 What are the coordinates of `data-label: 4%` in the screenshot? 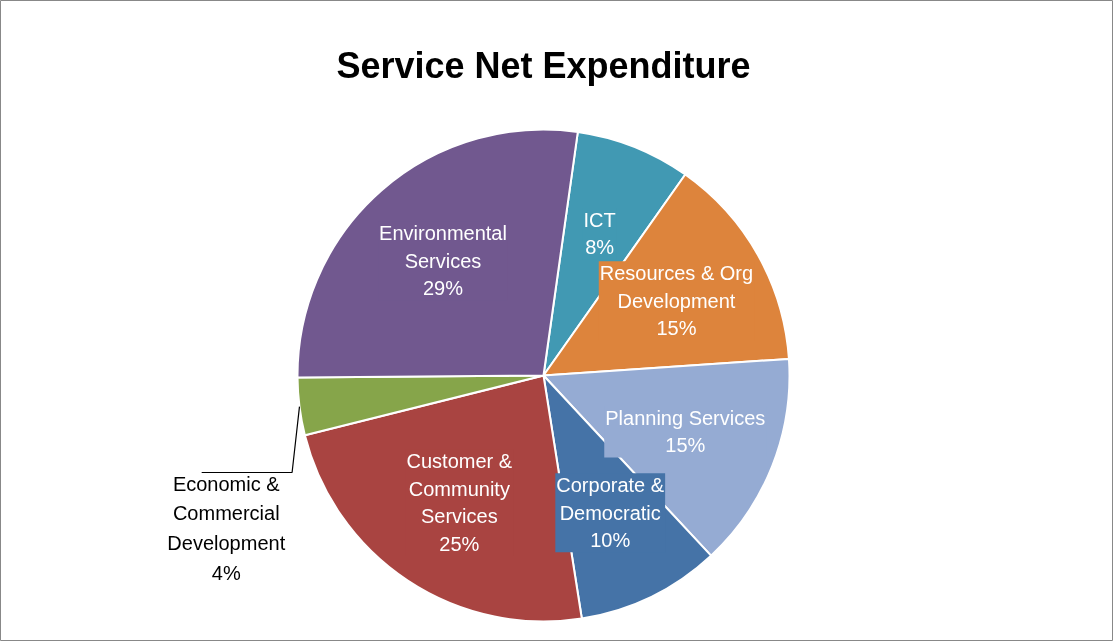 It's located at (226, 572).